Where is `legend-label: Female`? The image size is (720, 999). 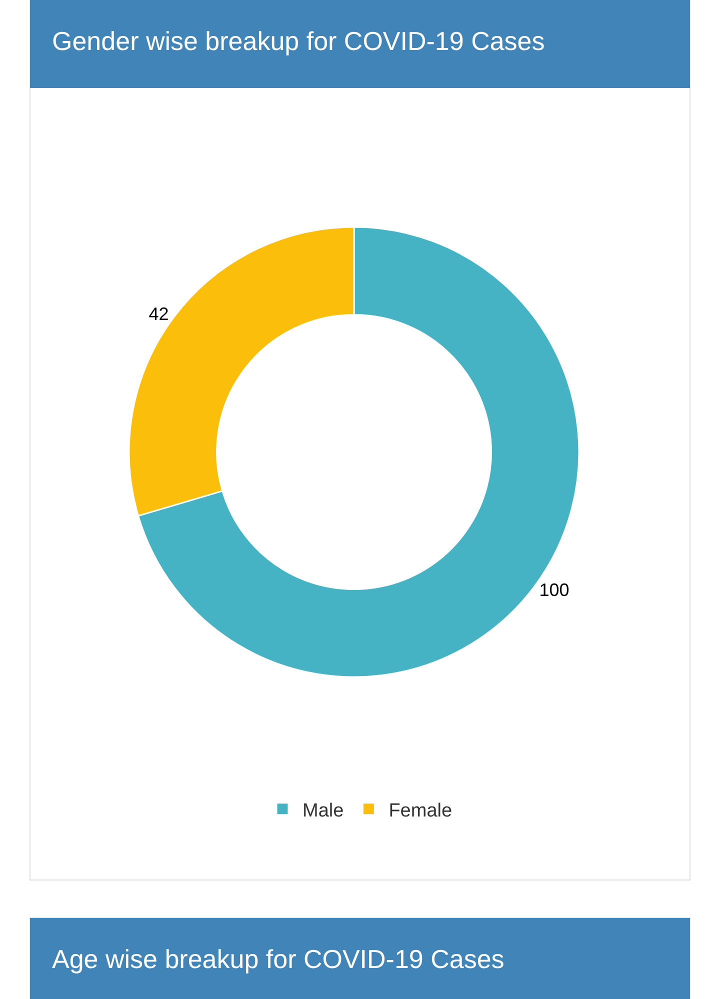 legend-label: Female is located at coordinates (420, 811).